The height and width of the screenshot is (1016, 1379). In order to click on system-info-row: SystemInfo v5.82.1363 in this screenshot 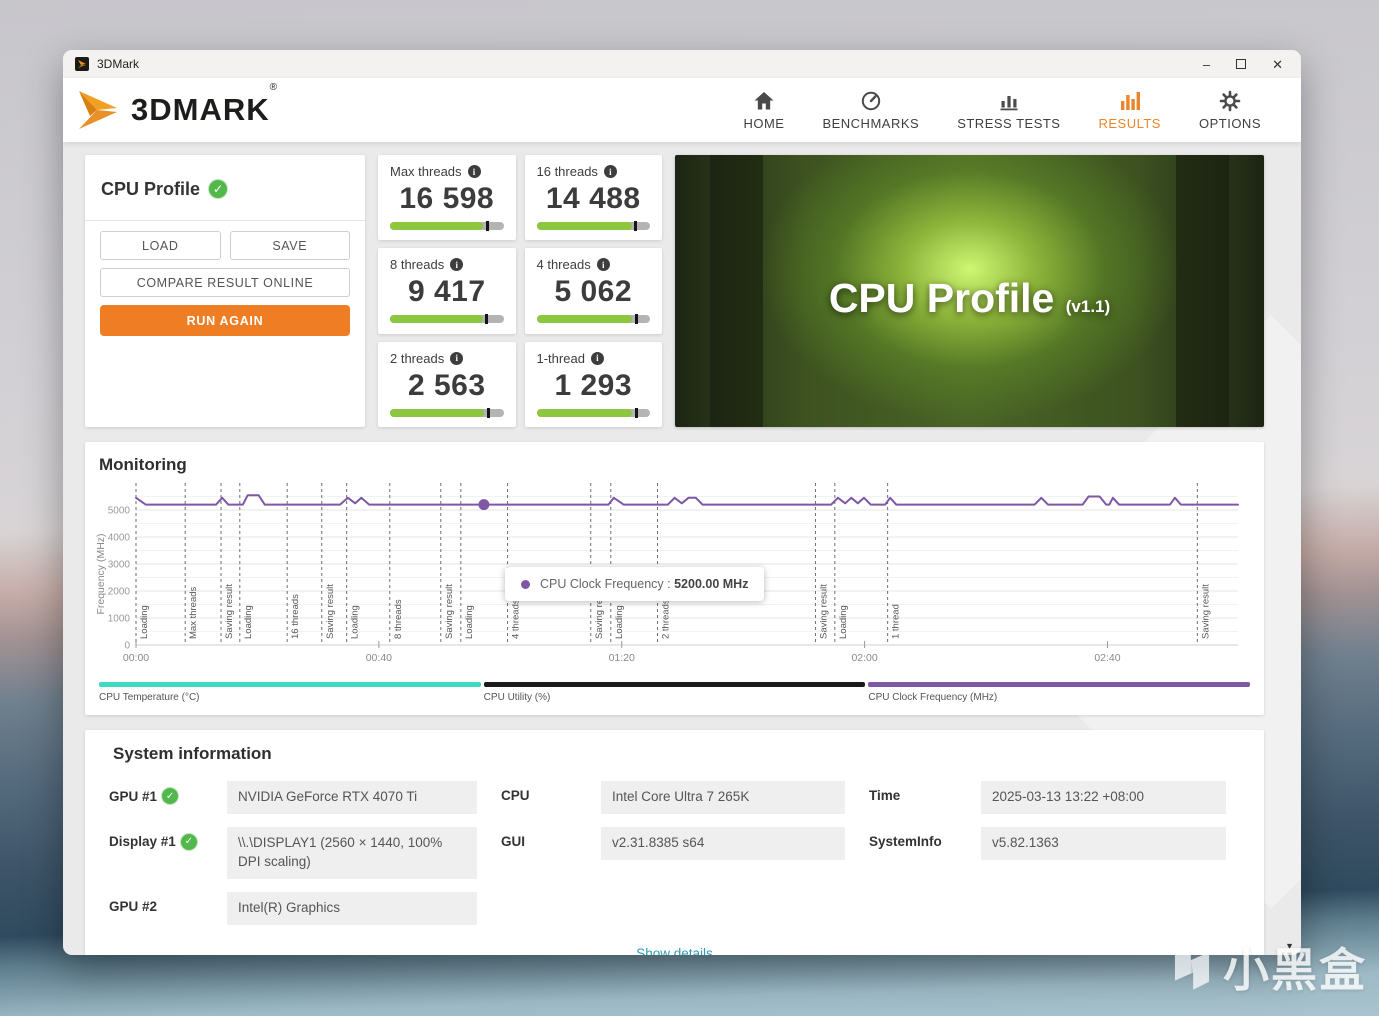, I will do `click(1047, 843)`.